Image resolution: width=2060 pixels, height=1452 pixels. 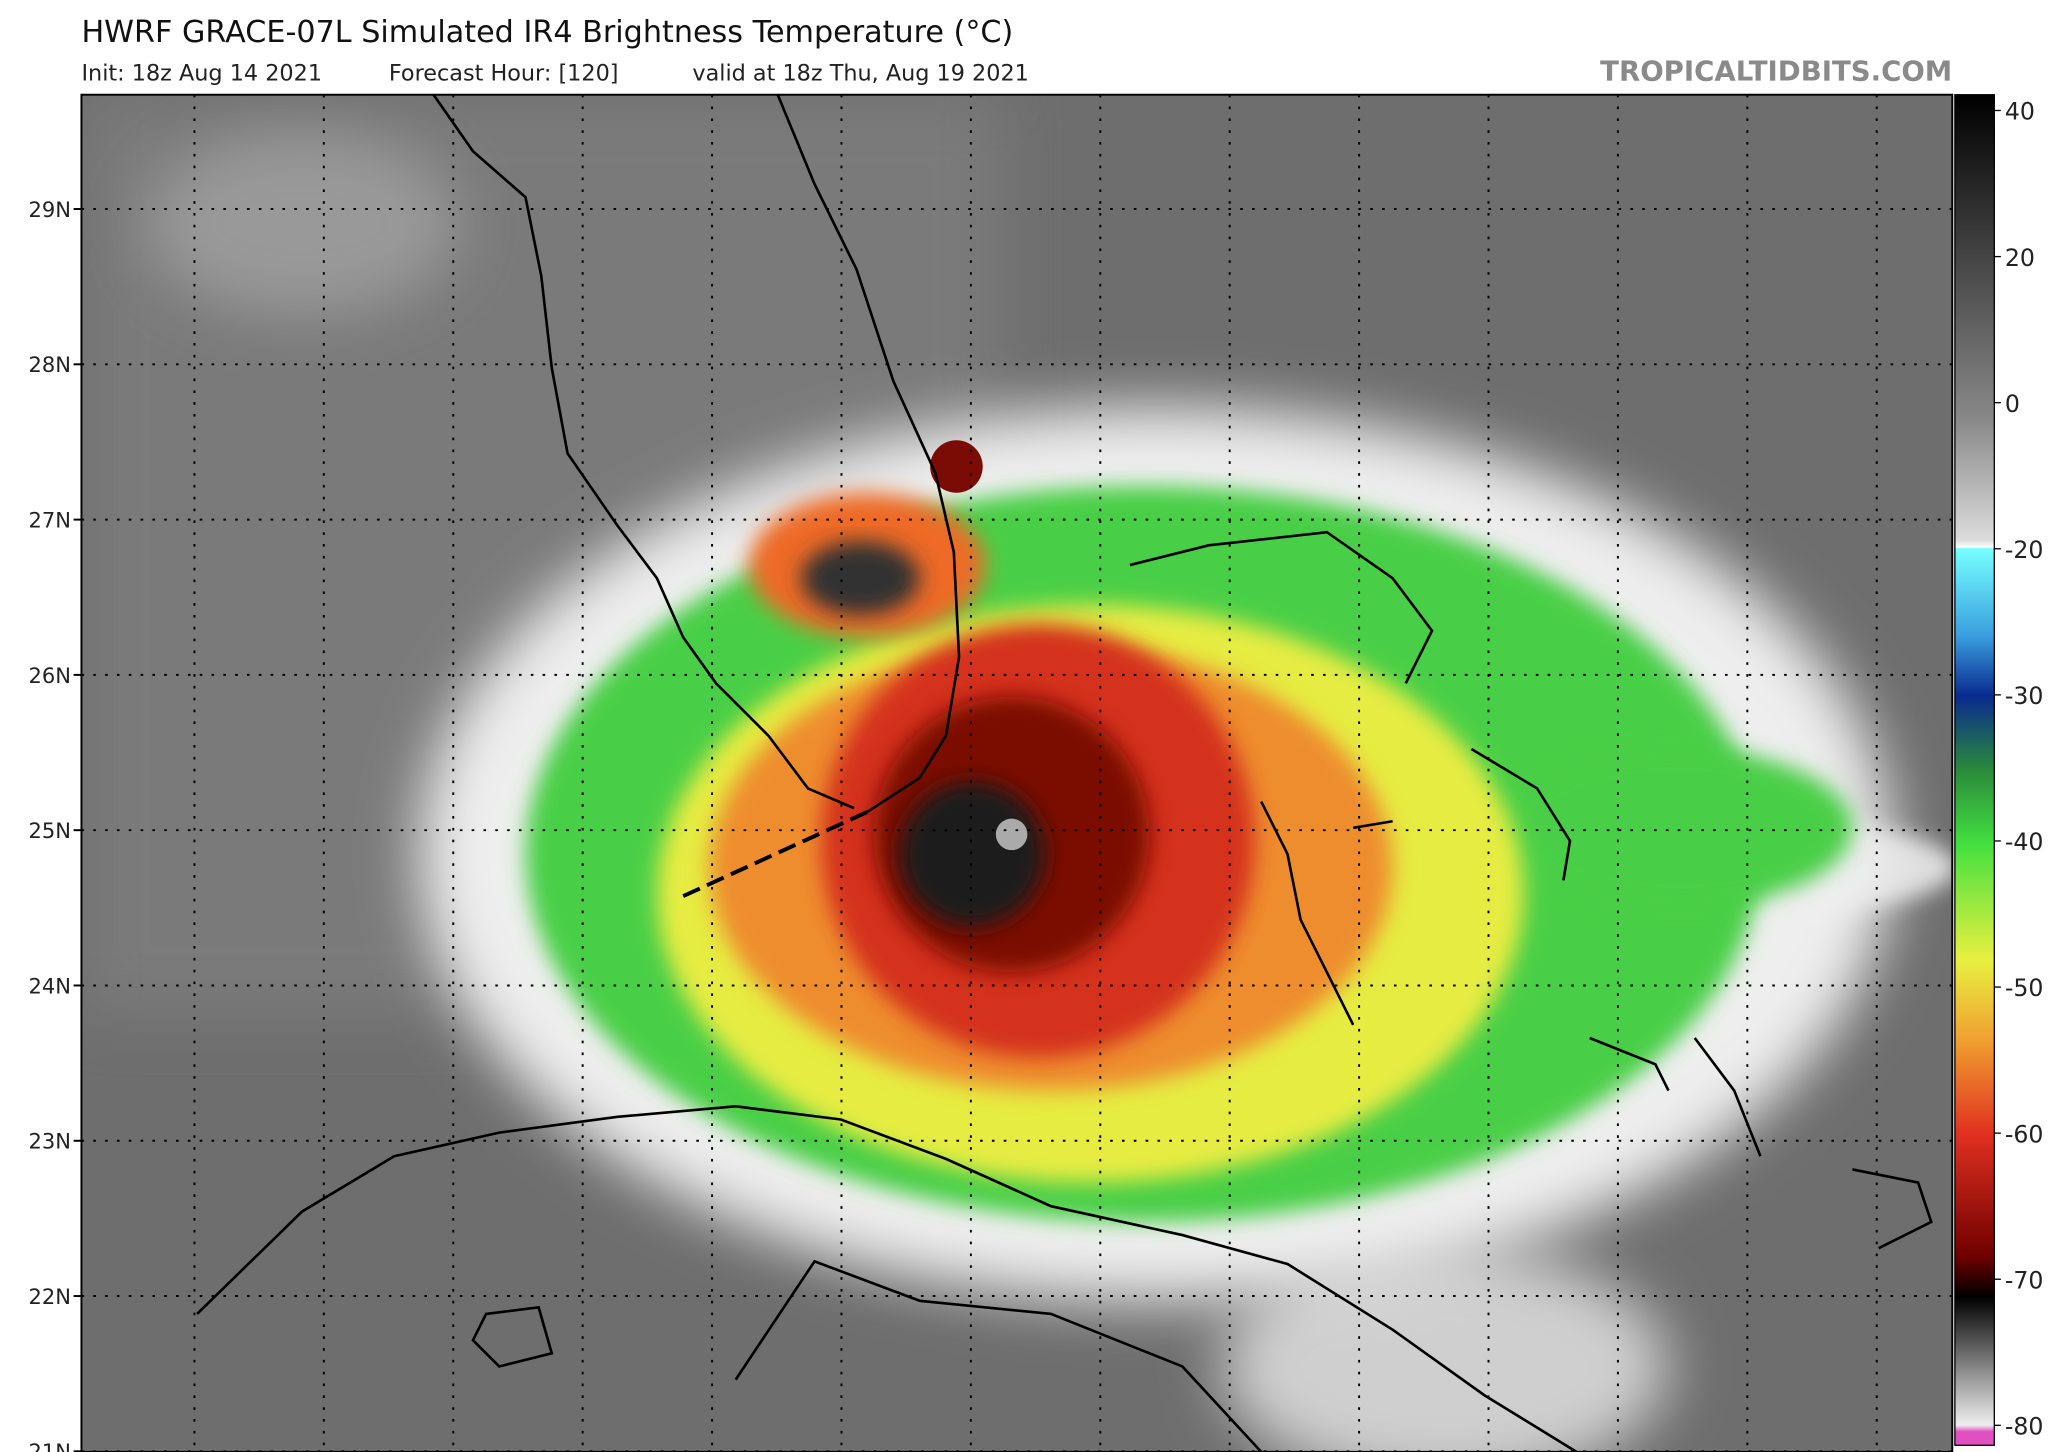 What do you see at coordinates (2024, 842) in the screenshot?
I see `colorbar-label: -40` at bounding box center [2024, 842].